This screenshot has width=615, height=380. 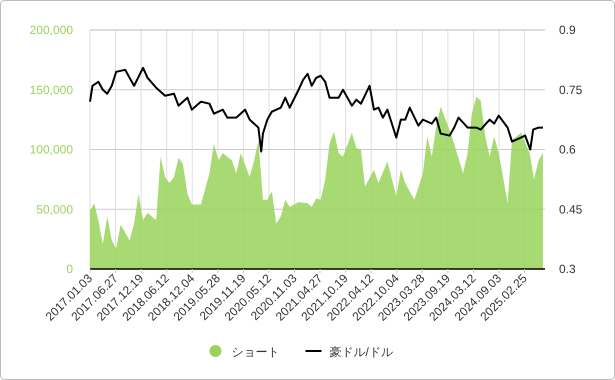 I want to click on y2-tick-label: 0.45, so click(x=571, y=209).